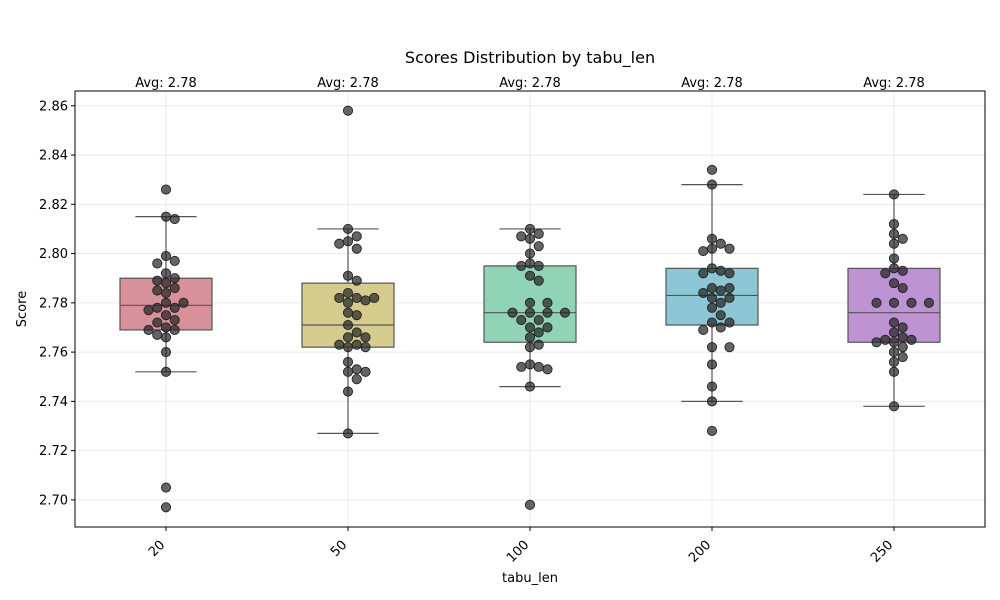  What do you see at coordinates (53, 353) in the screenshot?
I see `y-tick-label: 2.76` at bounding box center [53, 353].